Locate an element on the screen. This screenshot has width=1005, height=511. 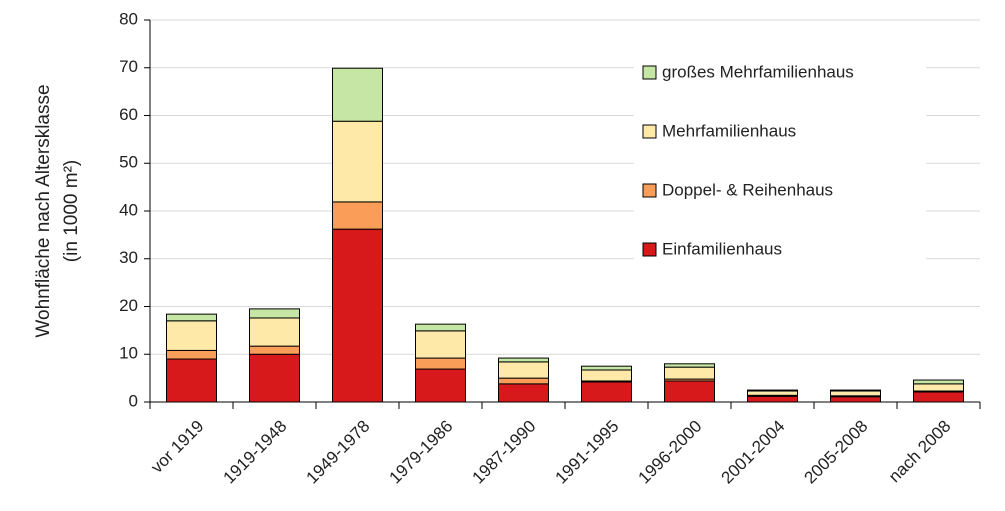
y-tick-label: 80 is located at coordinates (128, 18).